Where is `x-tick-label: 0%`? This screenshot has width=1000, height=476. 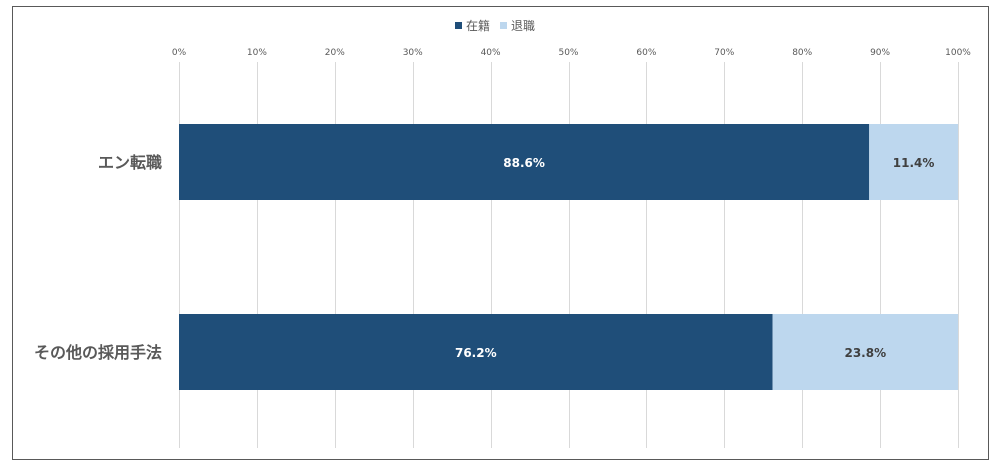 x-tick-label: 0% is located at coordinates (179, 53).